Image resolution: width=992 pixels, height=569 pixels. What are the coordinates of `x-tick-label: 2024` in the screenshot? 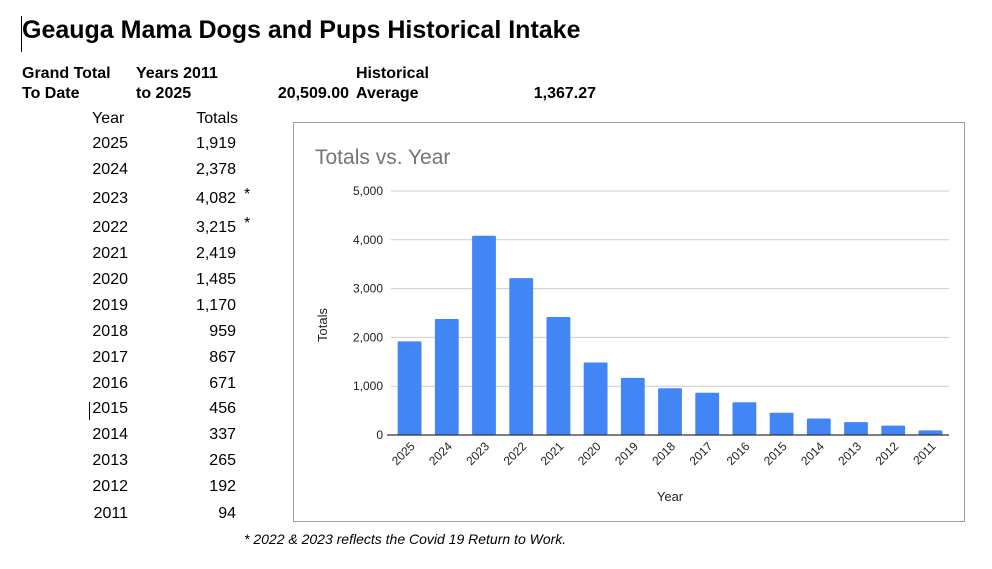 It's located at (440, 453).